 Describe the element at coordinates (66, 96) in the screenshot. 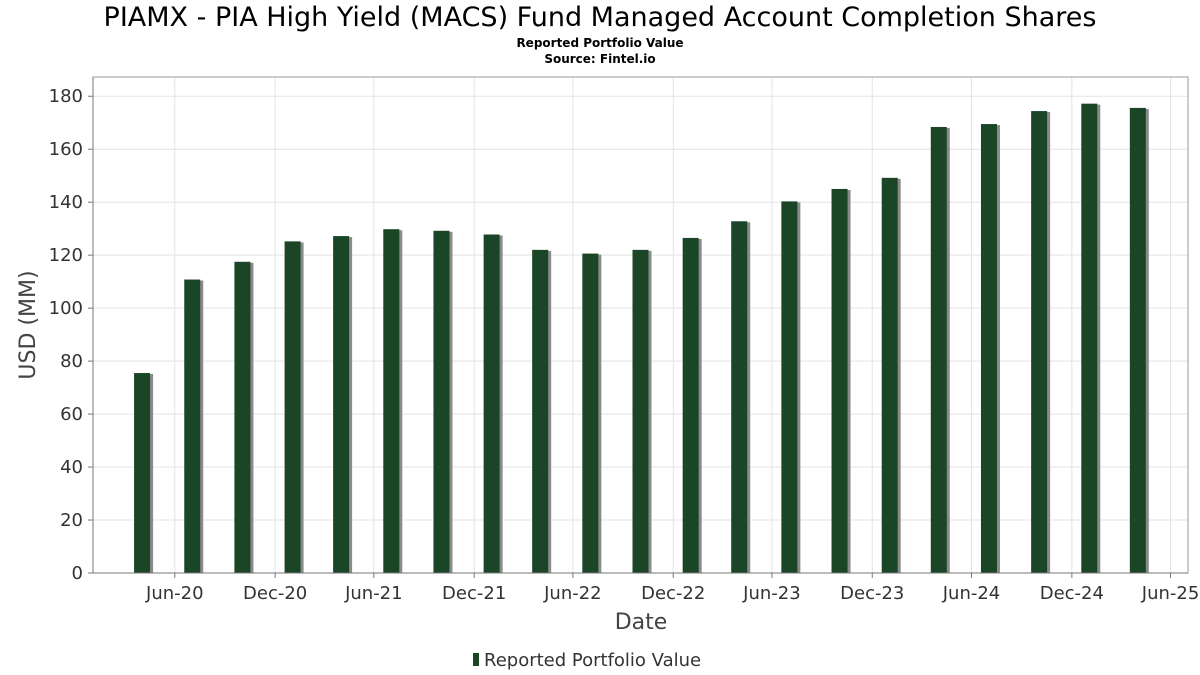

I see `y-tick-label: 180` at that location.